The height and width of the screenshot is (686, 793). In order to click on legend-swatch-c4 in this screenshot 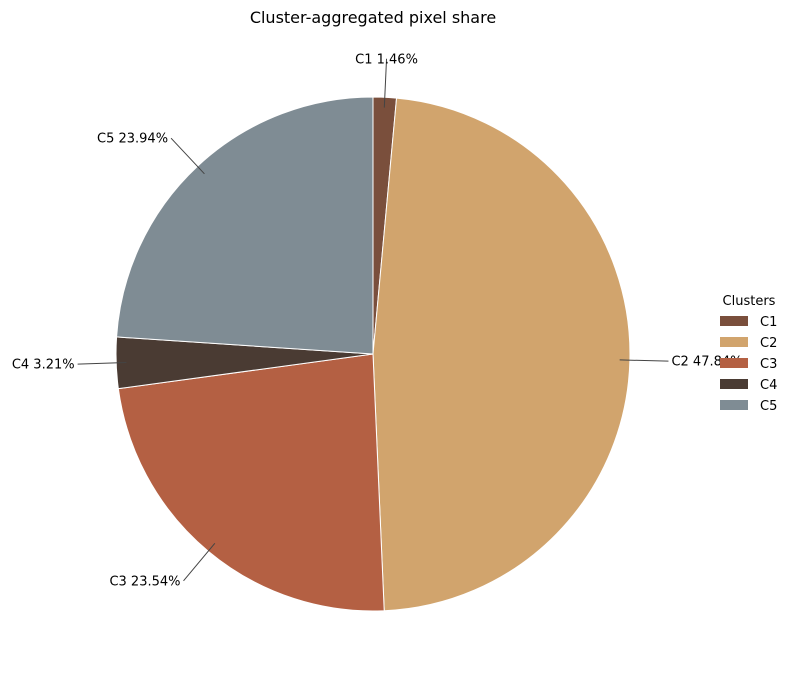, I will do `click(734, 384)`.